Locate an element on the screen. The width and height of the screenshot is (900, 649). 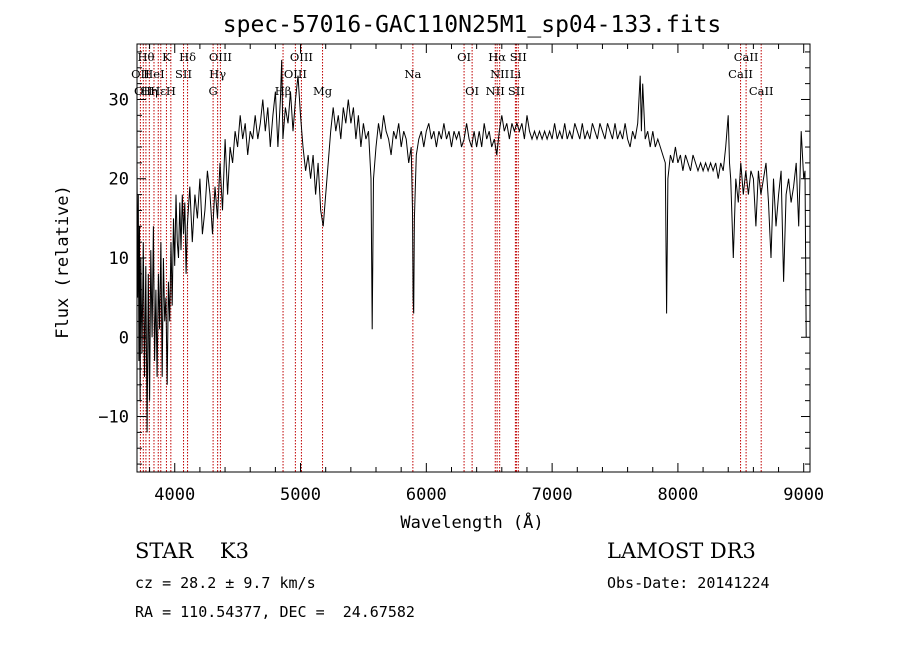
line-label: K is located at coordinates (166, 57).